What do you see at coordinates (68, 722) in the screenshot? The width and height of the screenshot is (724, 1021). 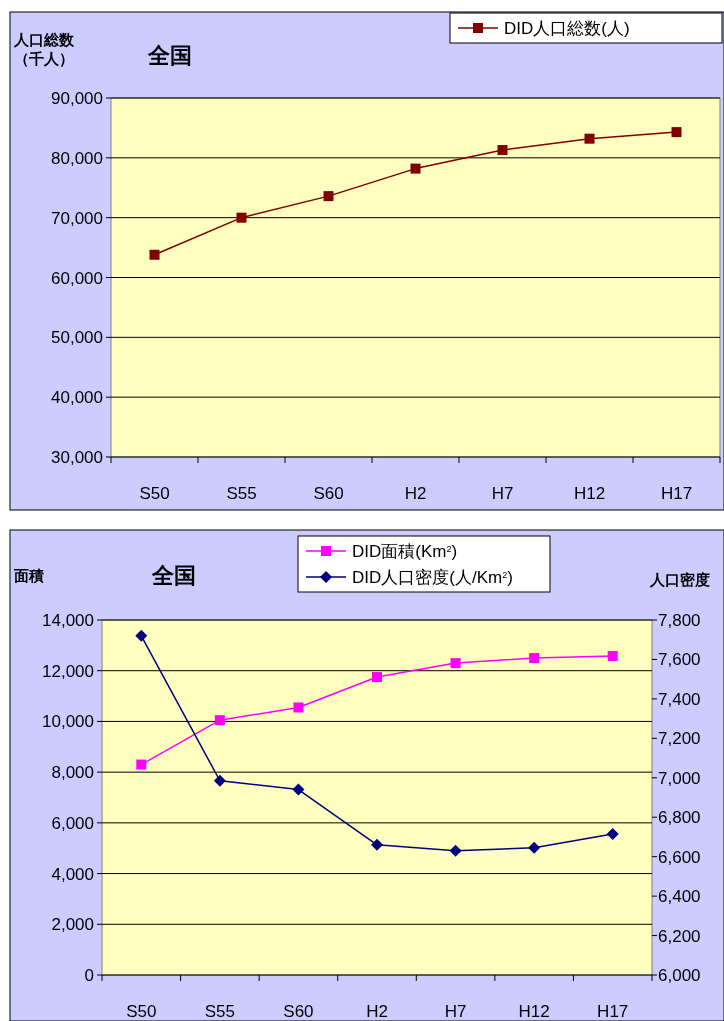 I see `y-tick-label: 10,000` at bounding box center [68, 722].